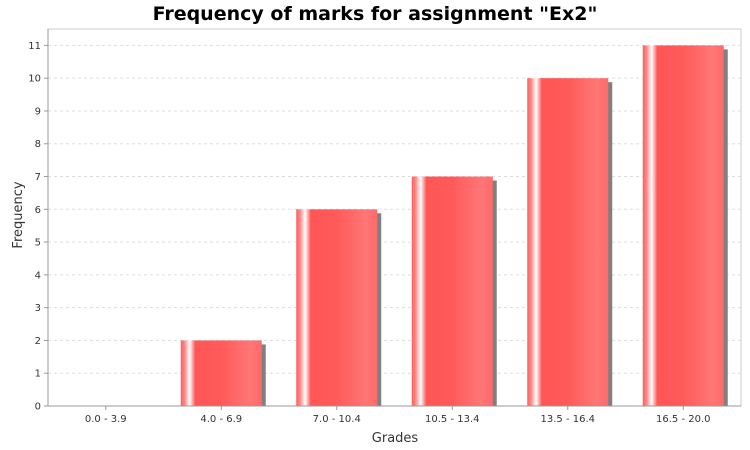 This screenshot has height=450, width=750. Describe the element at coordinates (34, 79) in the screenshot. I see `y-tick-label: 10` at that location.